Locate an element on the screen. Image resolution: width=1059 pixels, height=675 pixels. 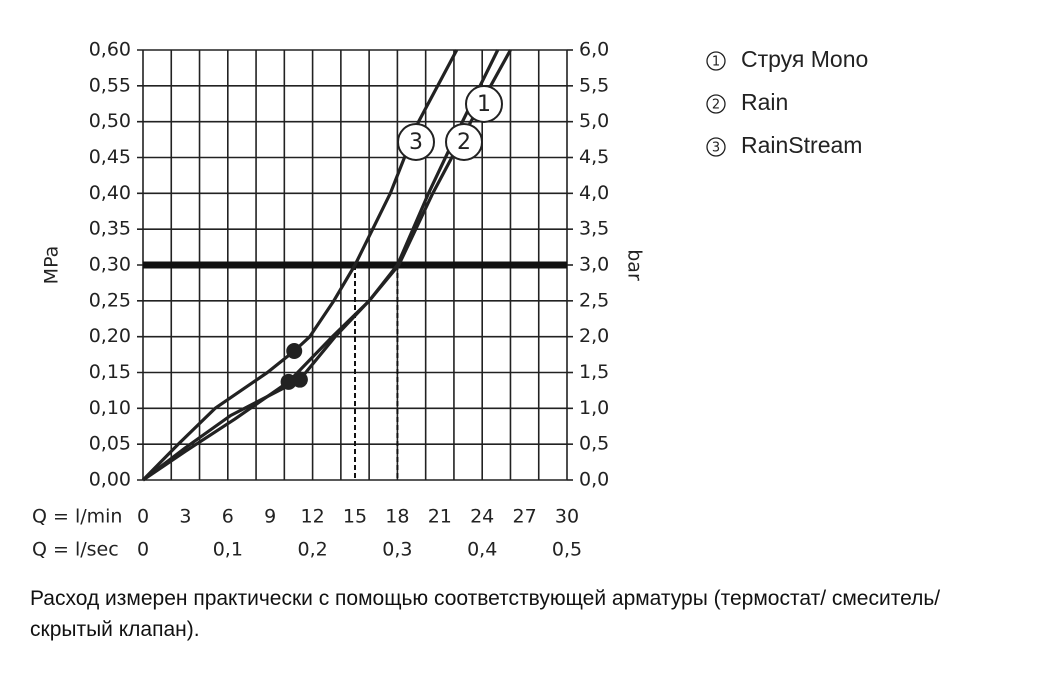
curve-tag-label: 1 is located at coordinates (484, 104).